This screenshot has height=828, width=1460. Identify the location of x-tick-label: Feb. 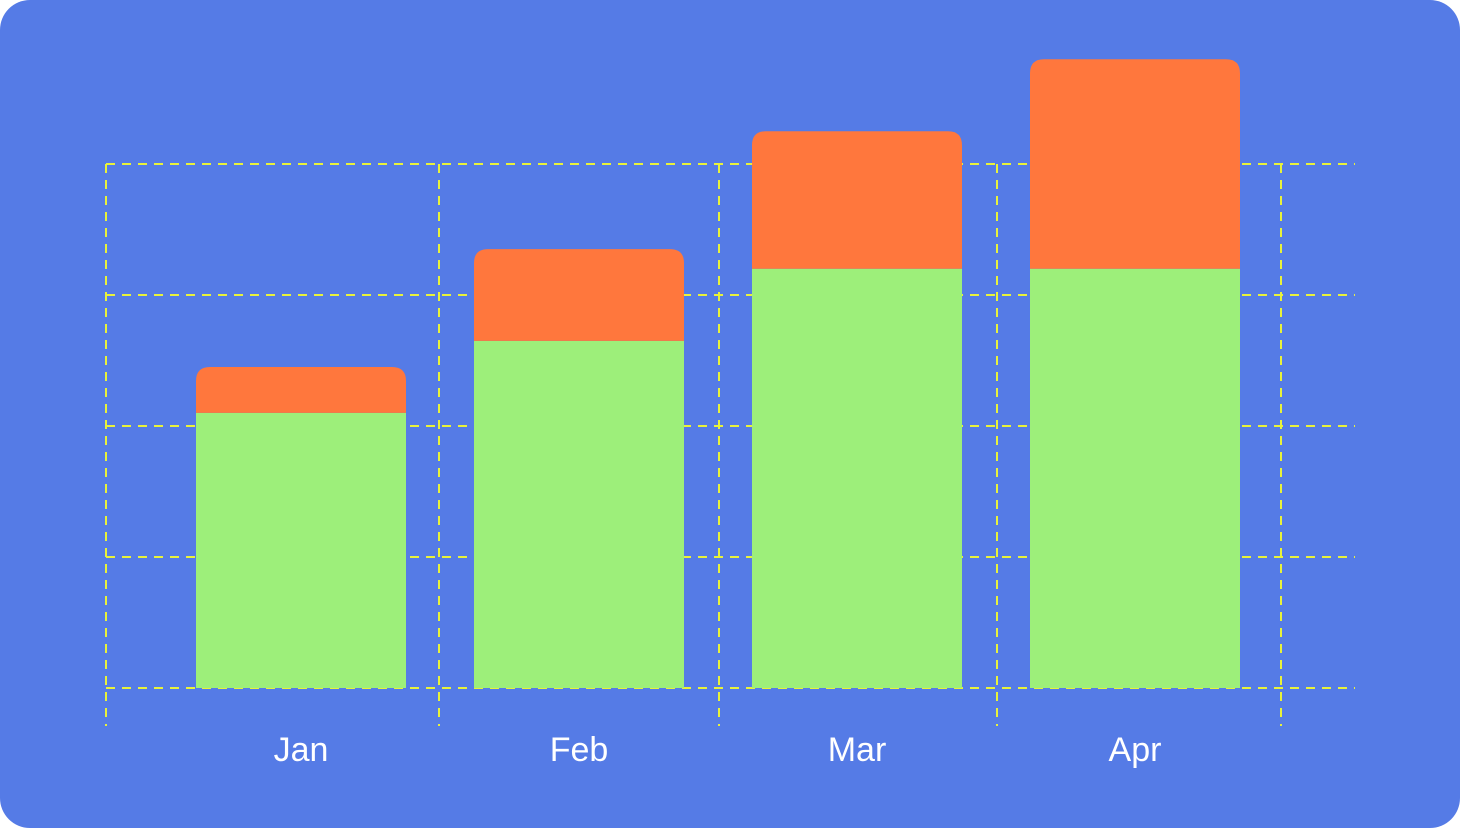
(579, 750).